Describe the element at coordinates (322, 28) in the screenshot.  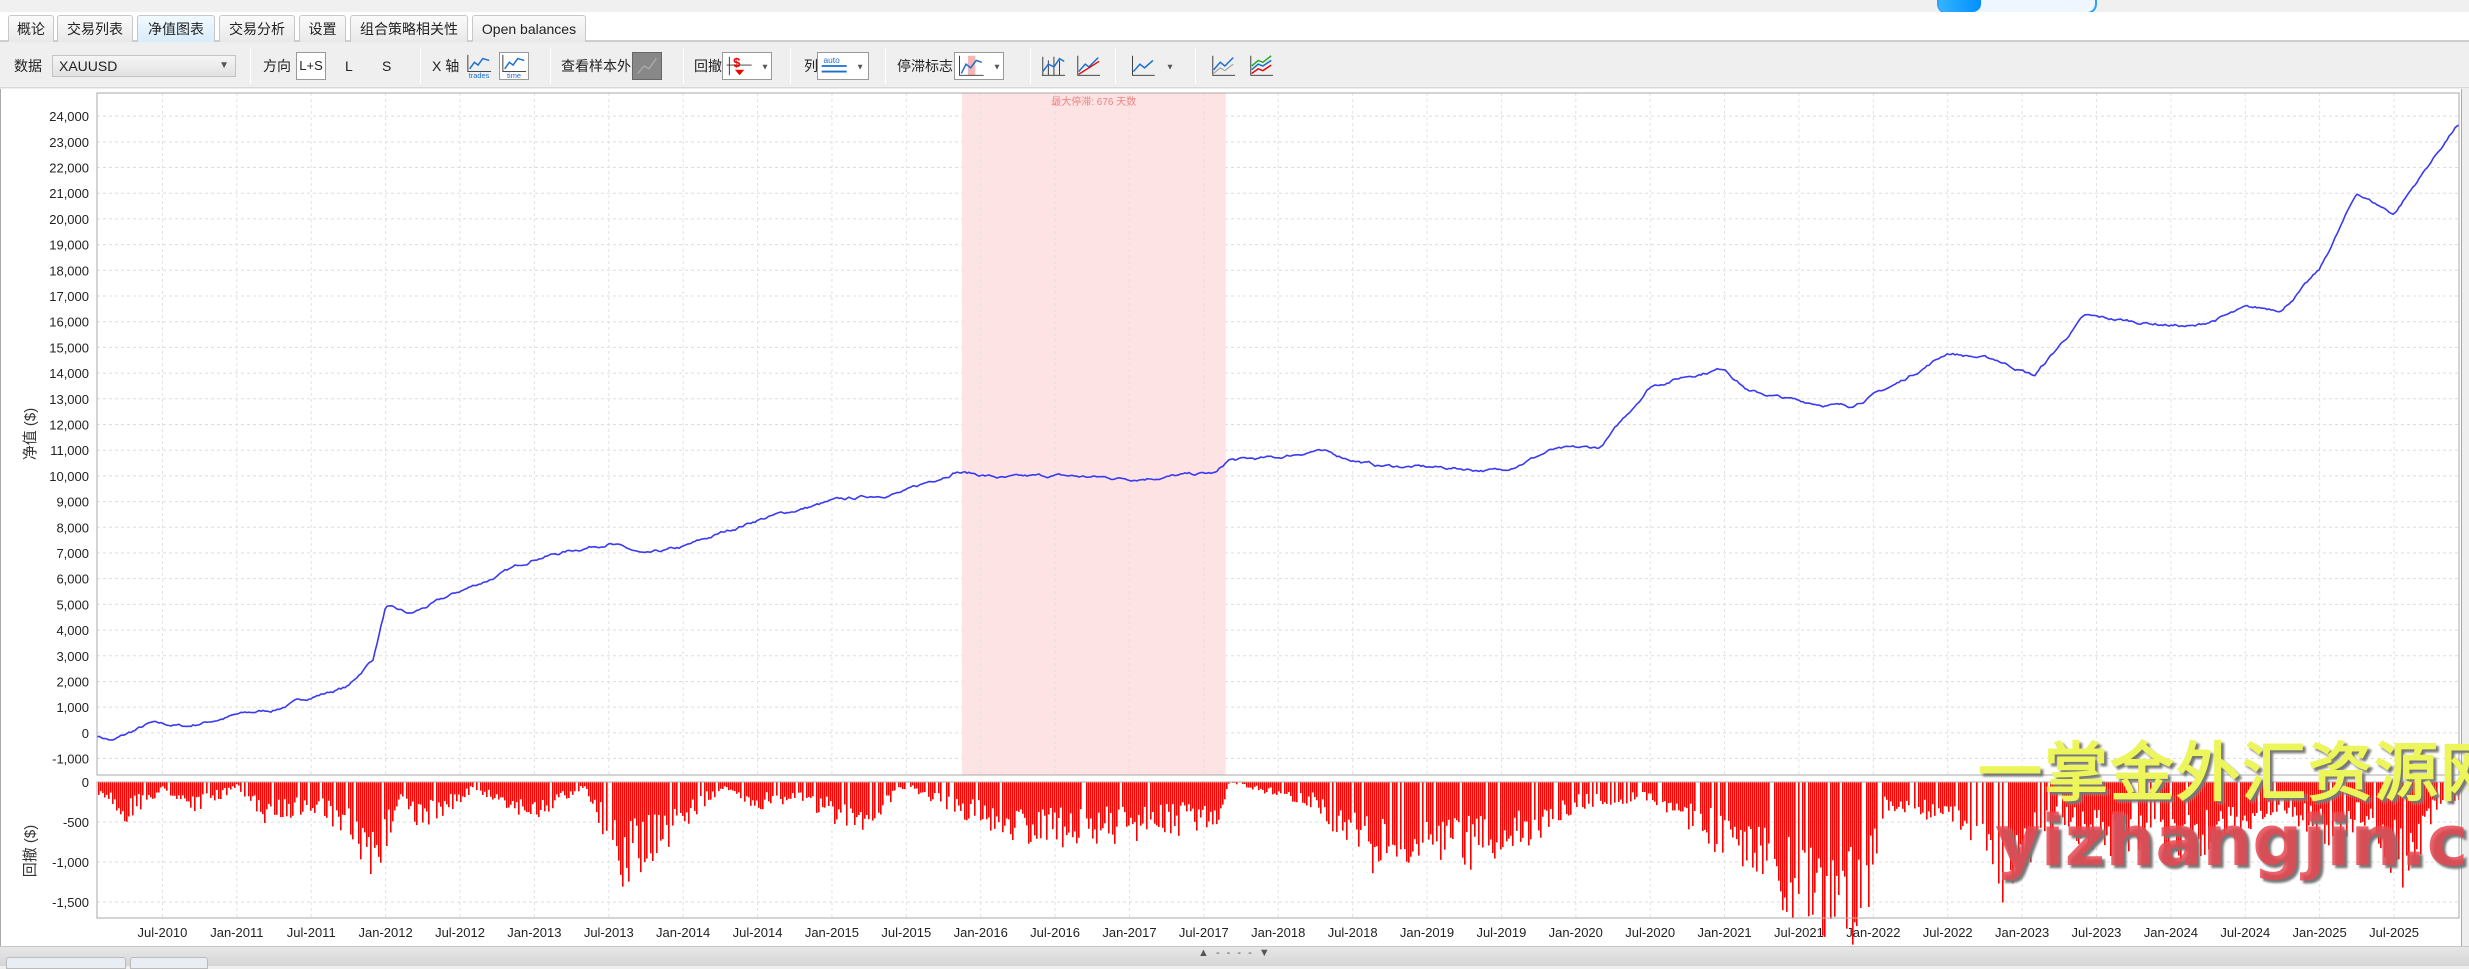
I see `tab-settings: 设置` at that location.